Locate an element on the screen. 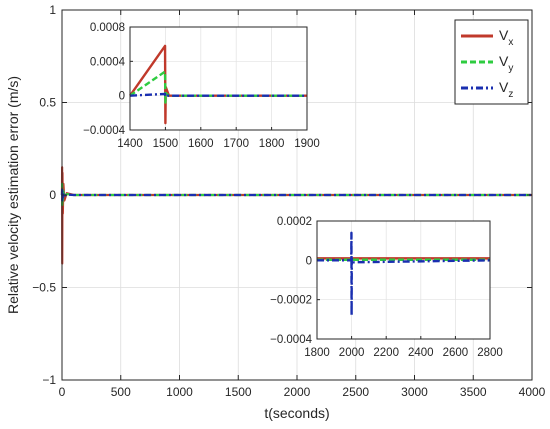 Image resolution: width=550 pixels, height=429 pixels. x-tick-label: 2000 is located at coordinates (297, 392).